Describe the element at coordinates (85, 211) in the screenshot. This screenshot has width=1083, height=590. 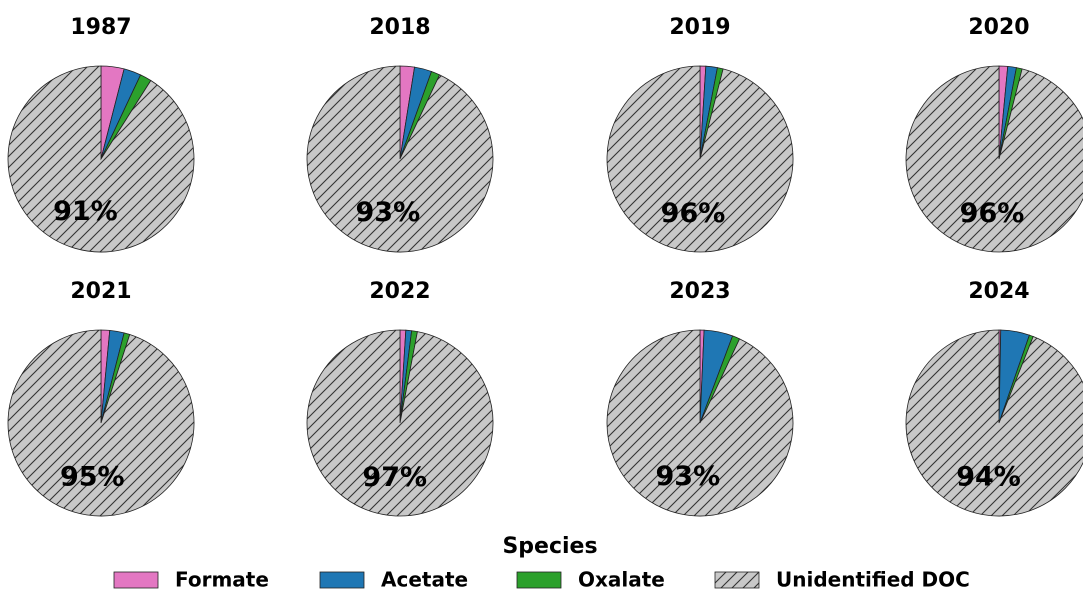
I see `value-label: 91%` at that location.